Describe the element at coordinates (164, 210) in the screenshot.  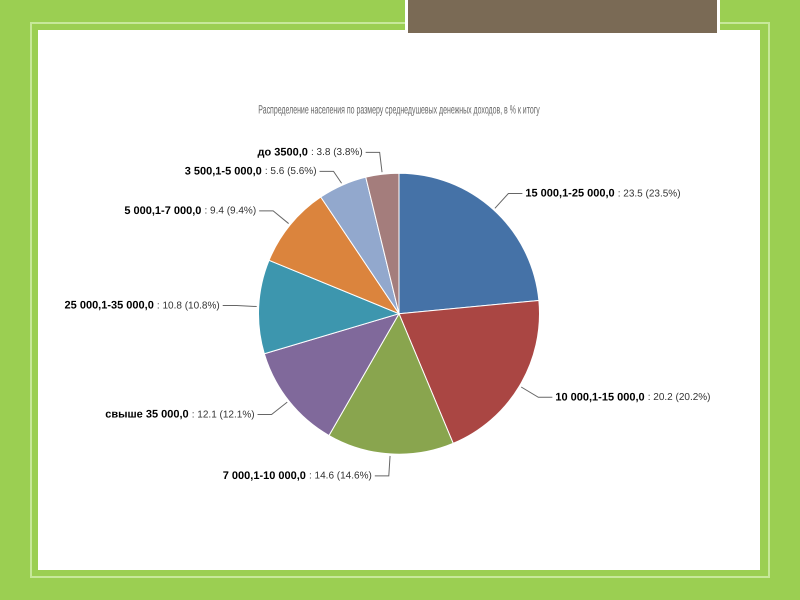
I see `slice-label: 5 000,1-7 000,0` at that location.